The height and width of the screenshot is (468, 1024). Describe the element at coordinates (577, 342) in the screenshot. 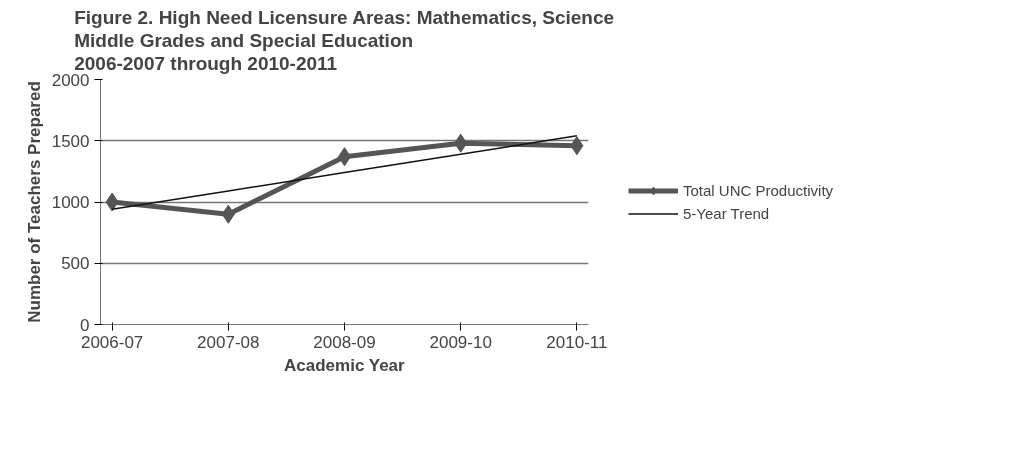

I see `x-tick-label: 2010-11` at that location.